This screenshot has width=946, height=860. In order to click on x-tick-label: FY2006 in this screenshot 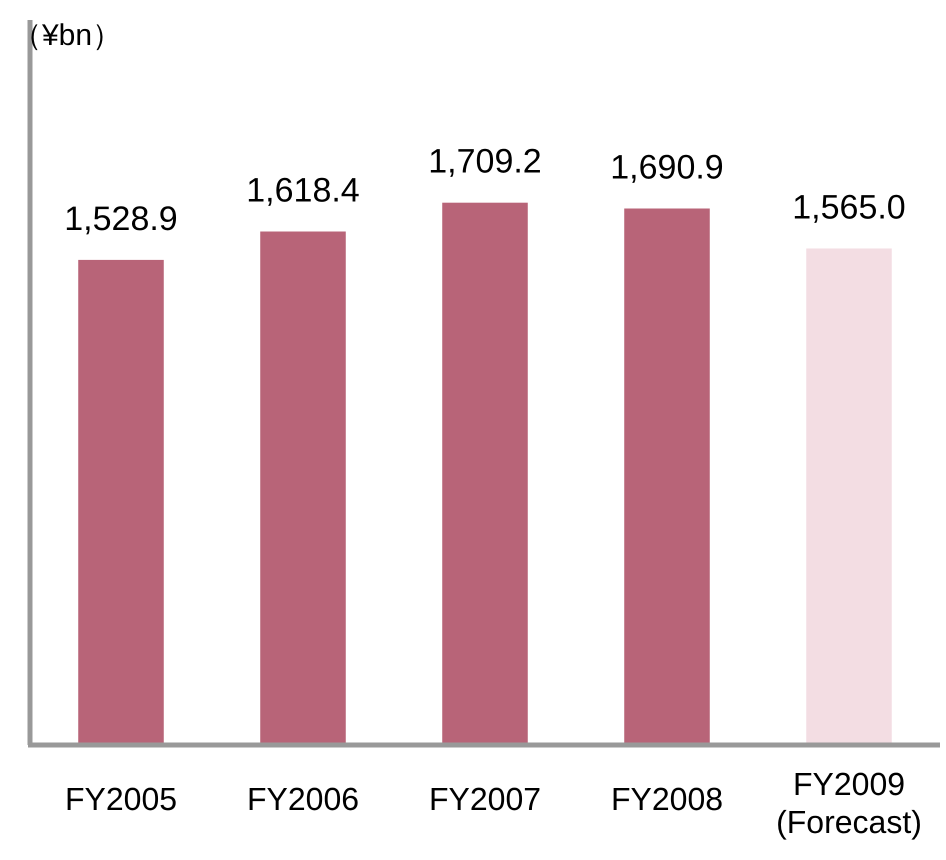, I will do `click(303, 799)`.